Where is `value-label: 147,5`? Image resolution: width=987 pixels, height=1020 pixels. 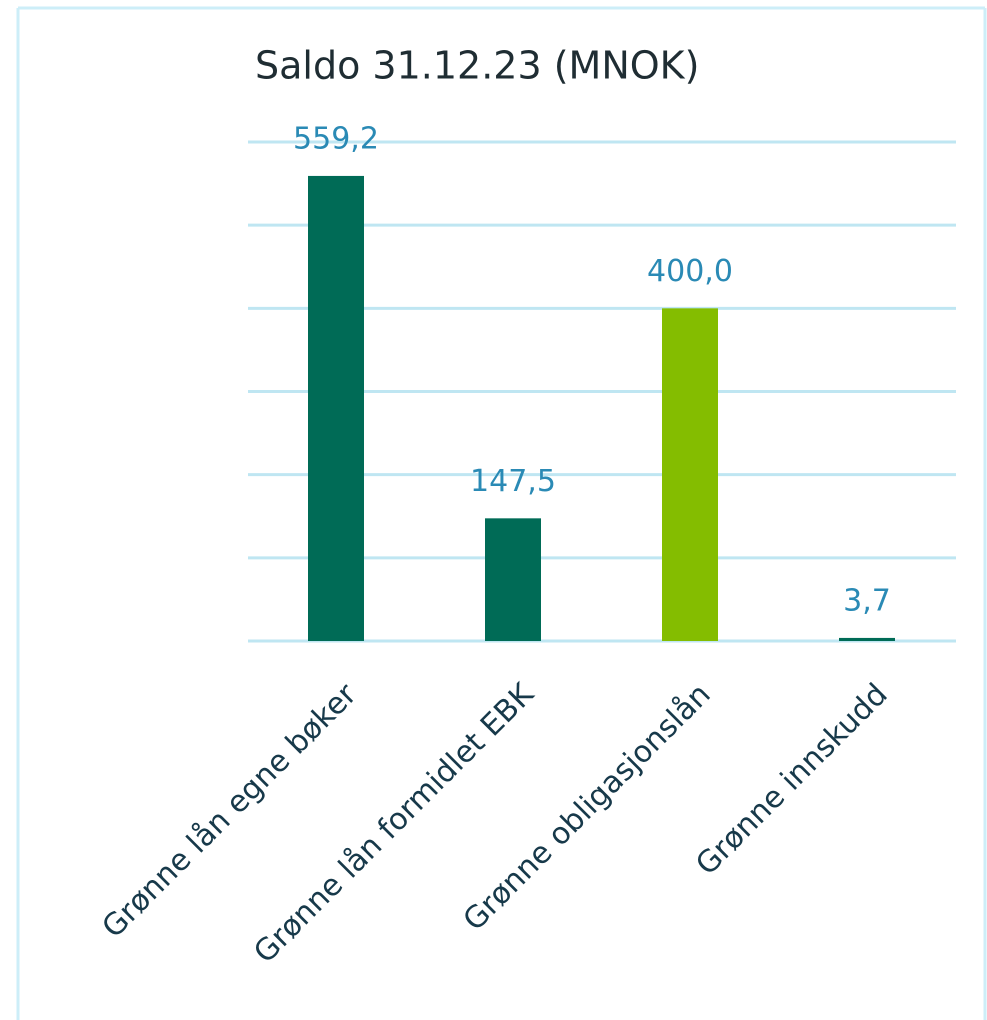
value-label: 147,5 is located at coordinates (513, 481).